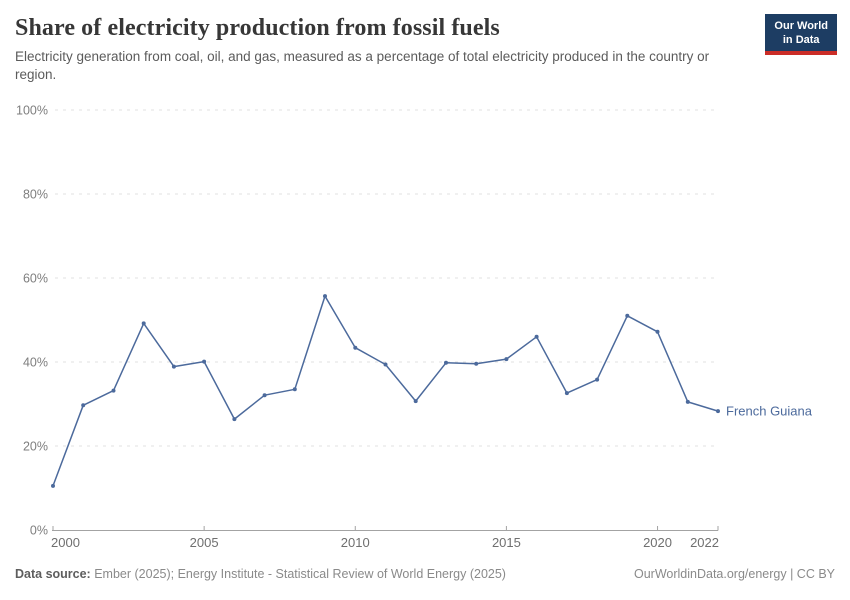  Describe the element at coordinates (704, 542) in the screenshot. I see `x-axis-tick-label: 2022` at that location.